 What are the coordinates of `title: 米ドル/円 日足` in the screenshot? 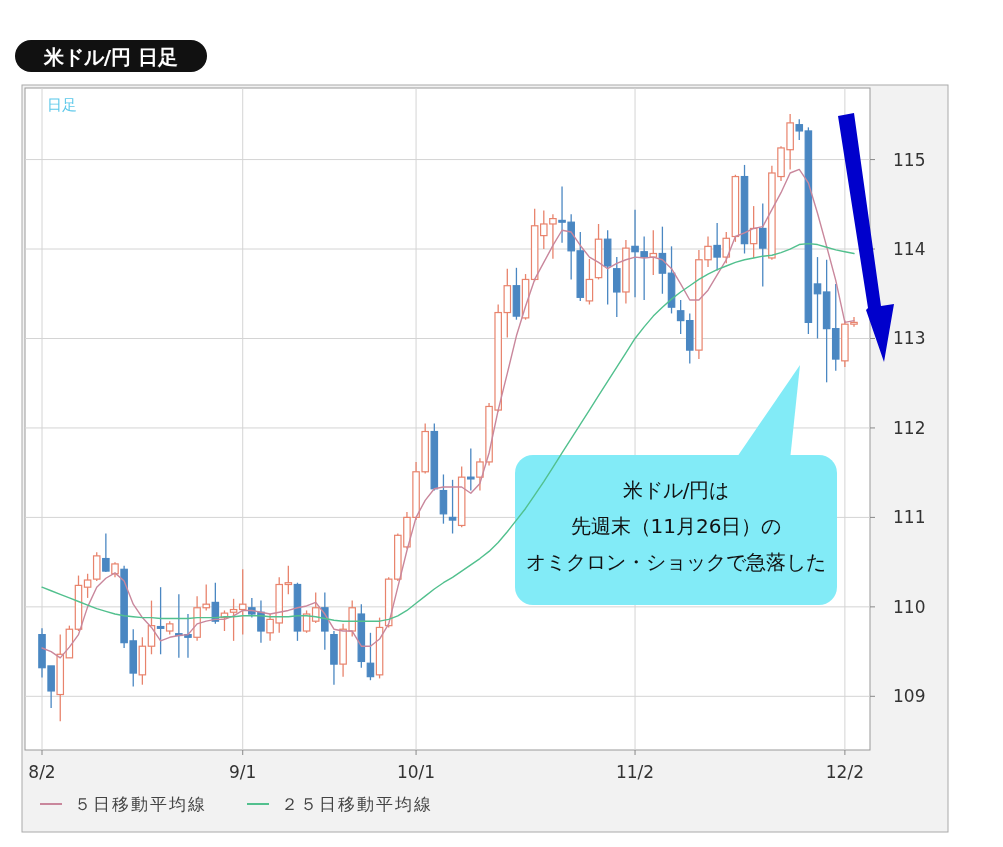 It's located at (111, 56).